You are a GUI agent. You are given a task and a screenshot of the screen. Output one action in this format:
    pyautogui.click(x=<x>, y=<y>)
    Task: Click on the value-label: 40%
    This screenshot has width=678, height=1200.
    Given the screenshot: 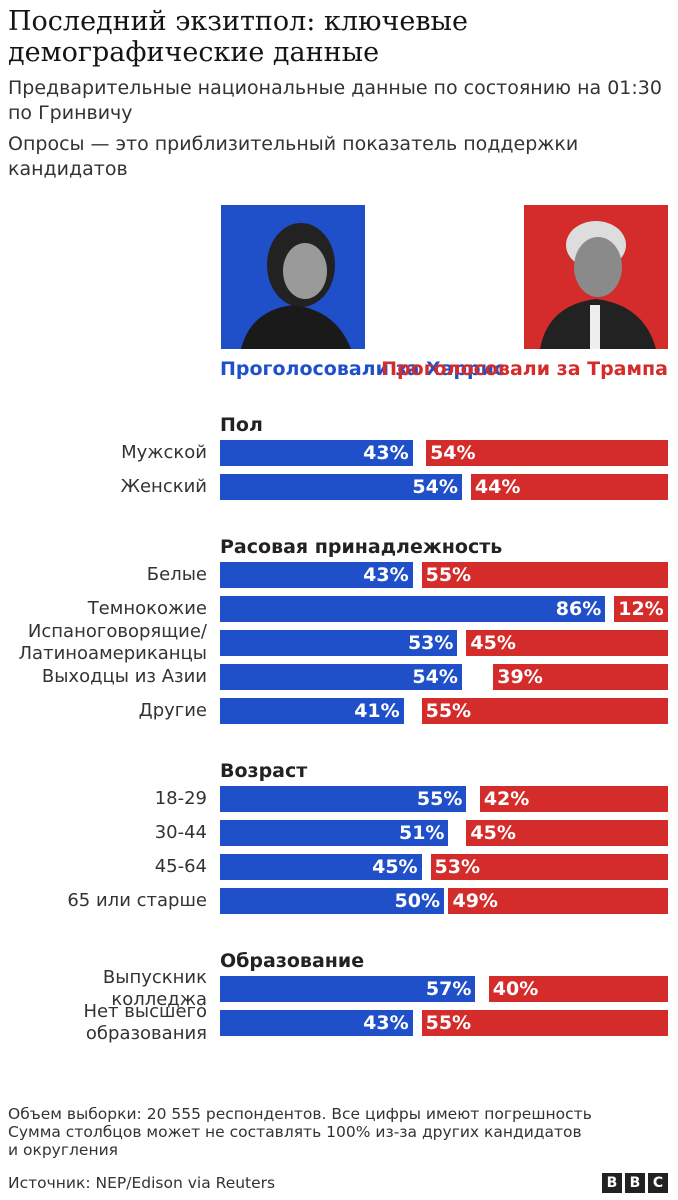 What is the action you would take?
    pyautogui.click(x=515, y=989)
    